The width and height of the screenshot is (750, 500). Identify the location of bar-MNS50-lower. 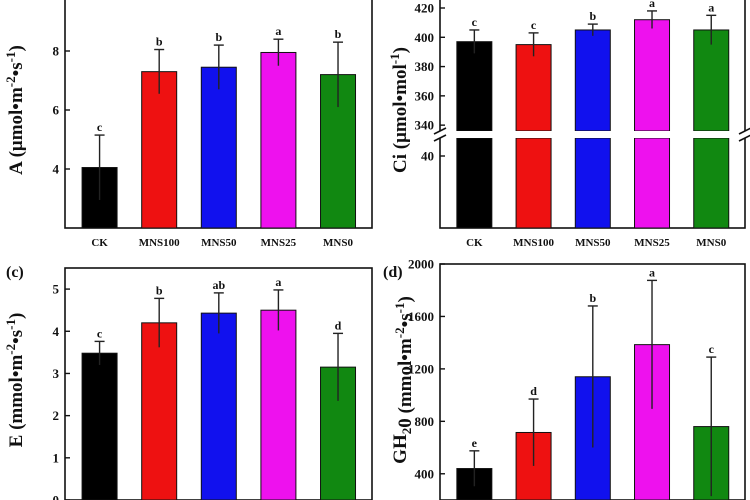
(592, 183).